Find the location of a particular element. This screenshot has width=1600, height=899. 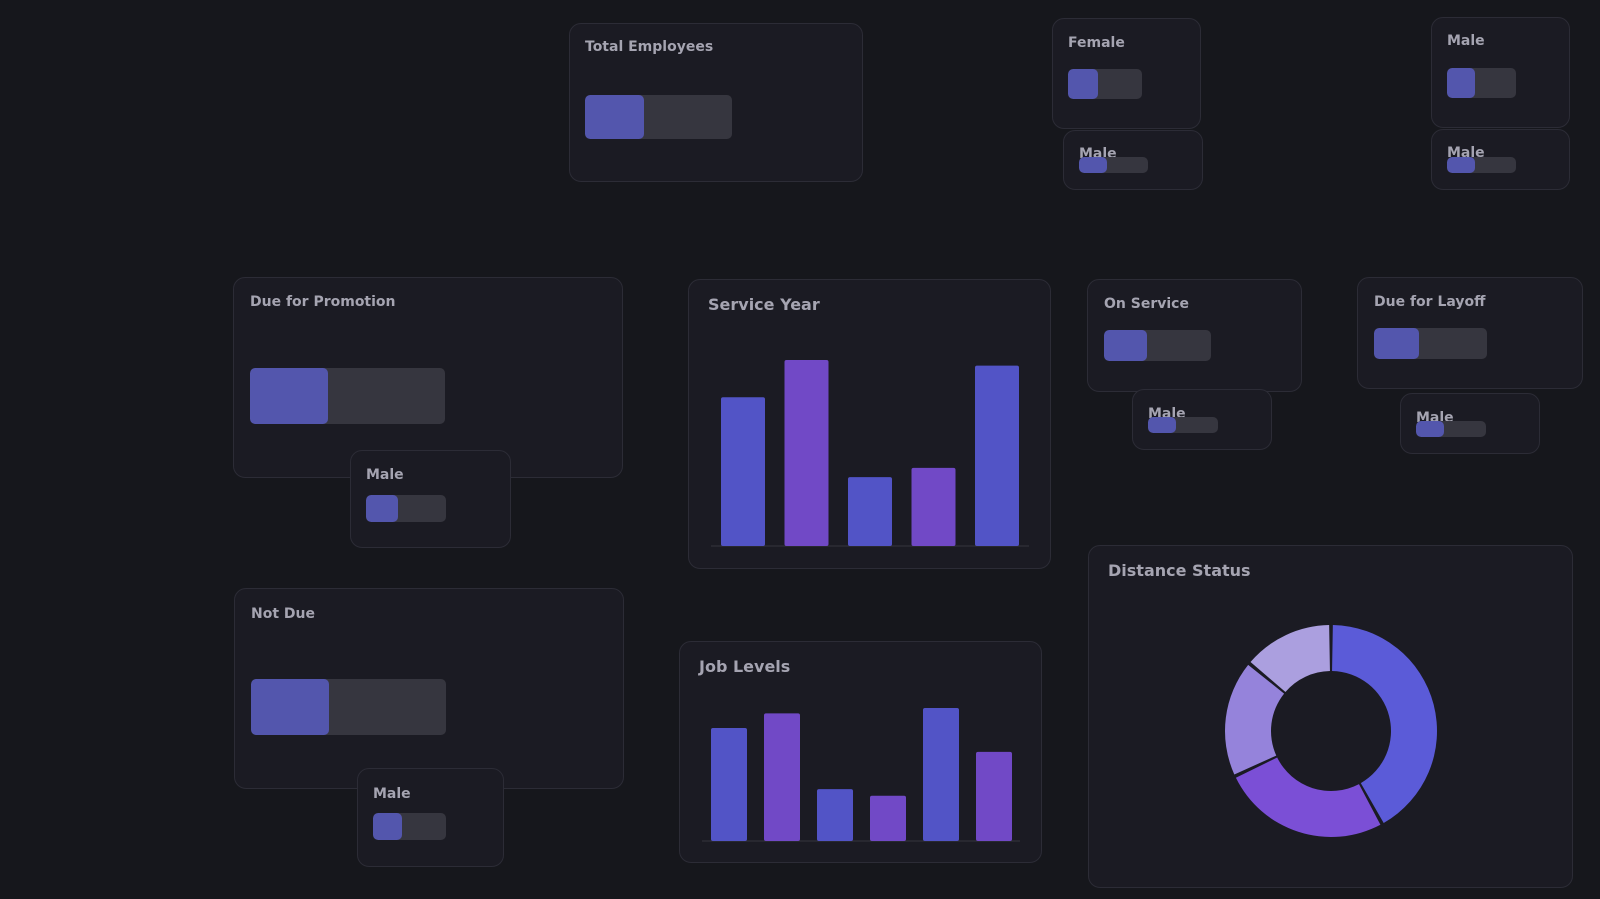

job-levels-card: Job Levels is located at coordinates (860, 752).